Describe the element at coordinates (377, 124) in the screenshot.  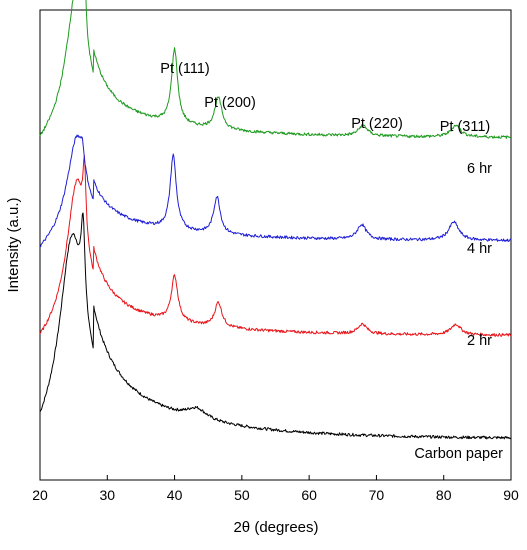
I see `peak-label-pt220: Pt (220)` at that location.